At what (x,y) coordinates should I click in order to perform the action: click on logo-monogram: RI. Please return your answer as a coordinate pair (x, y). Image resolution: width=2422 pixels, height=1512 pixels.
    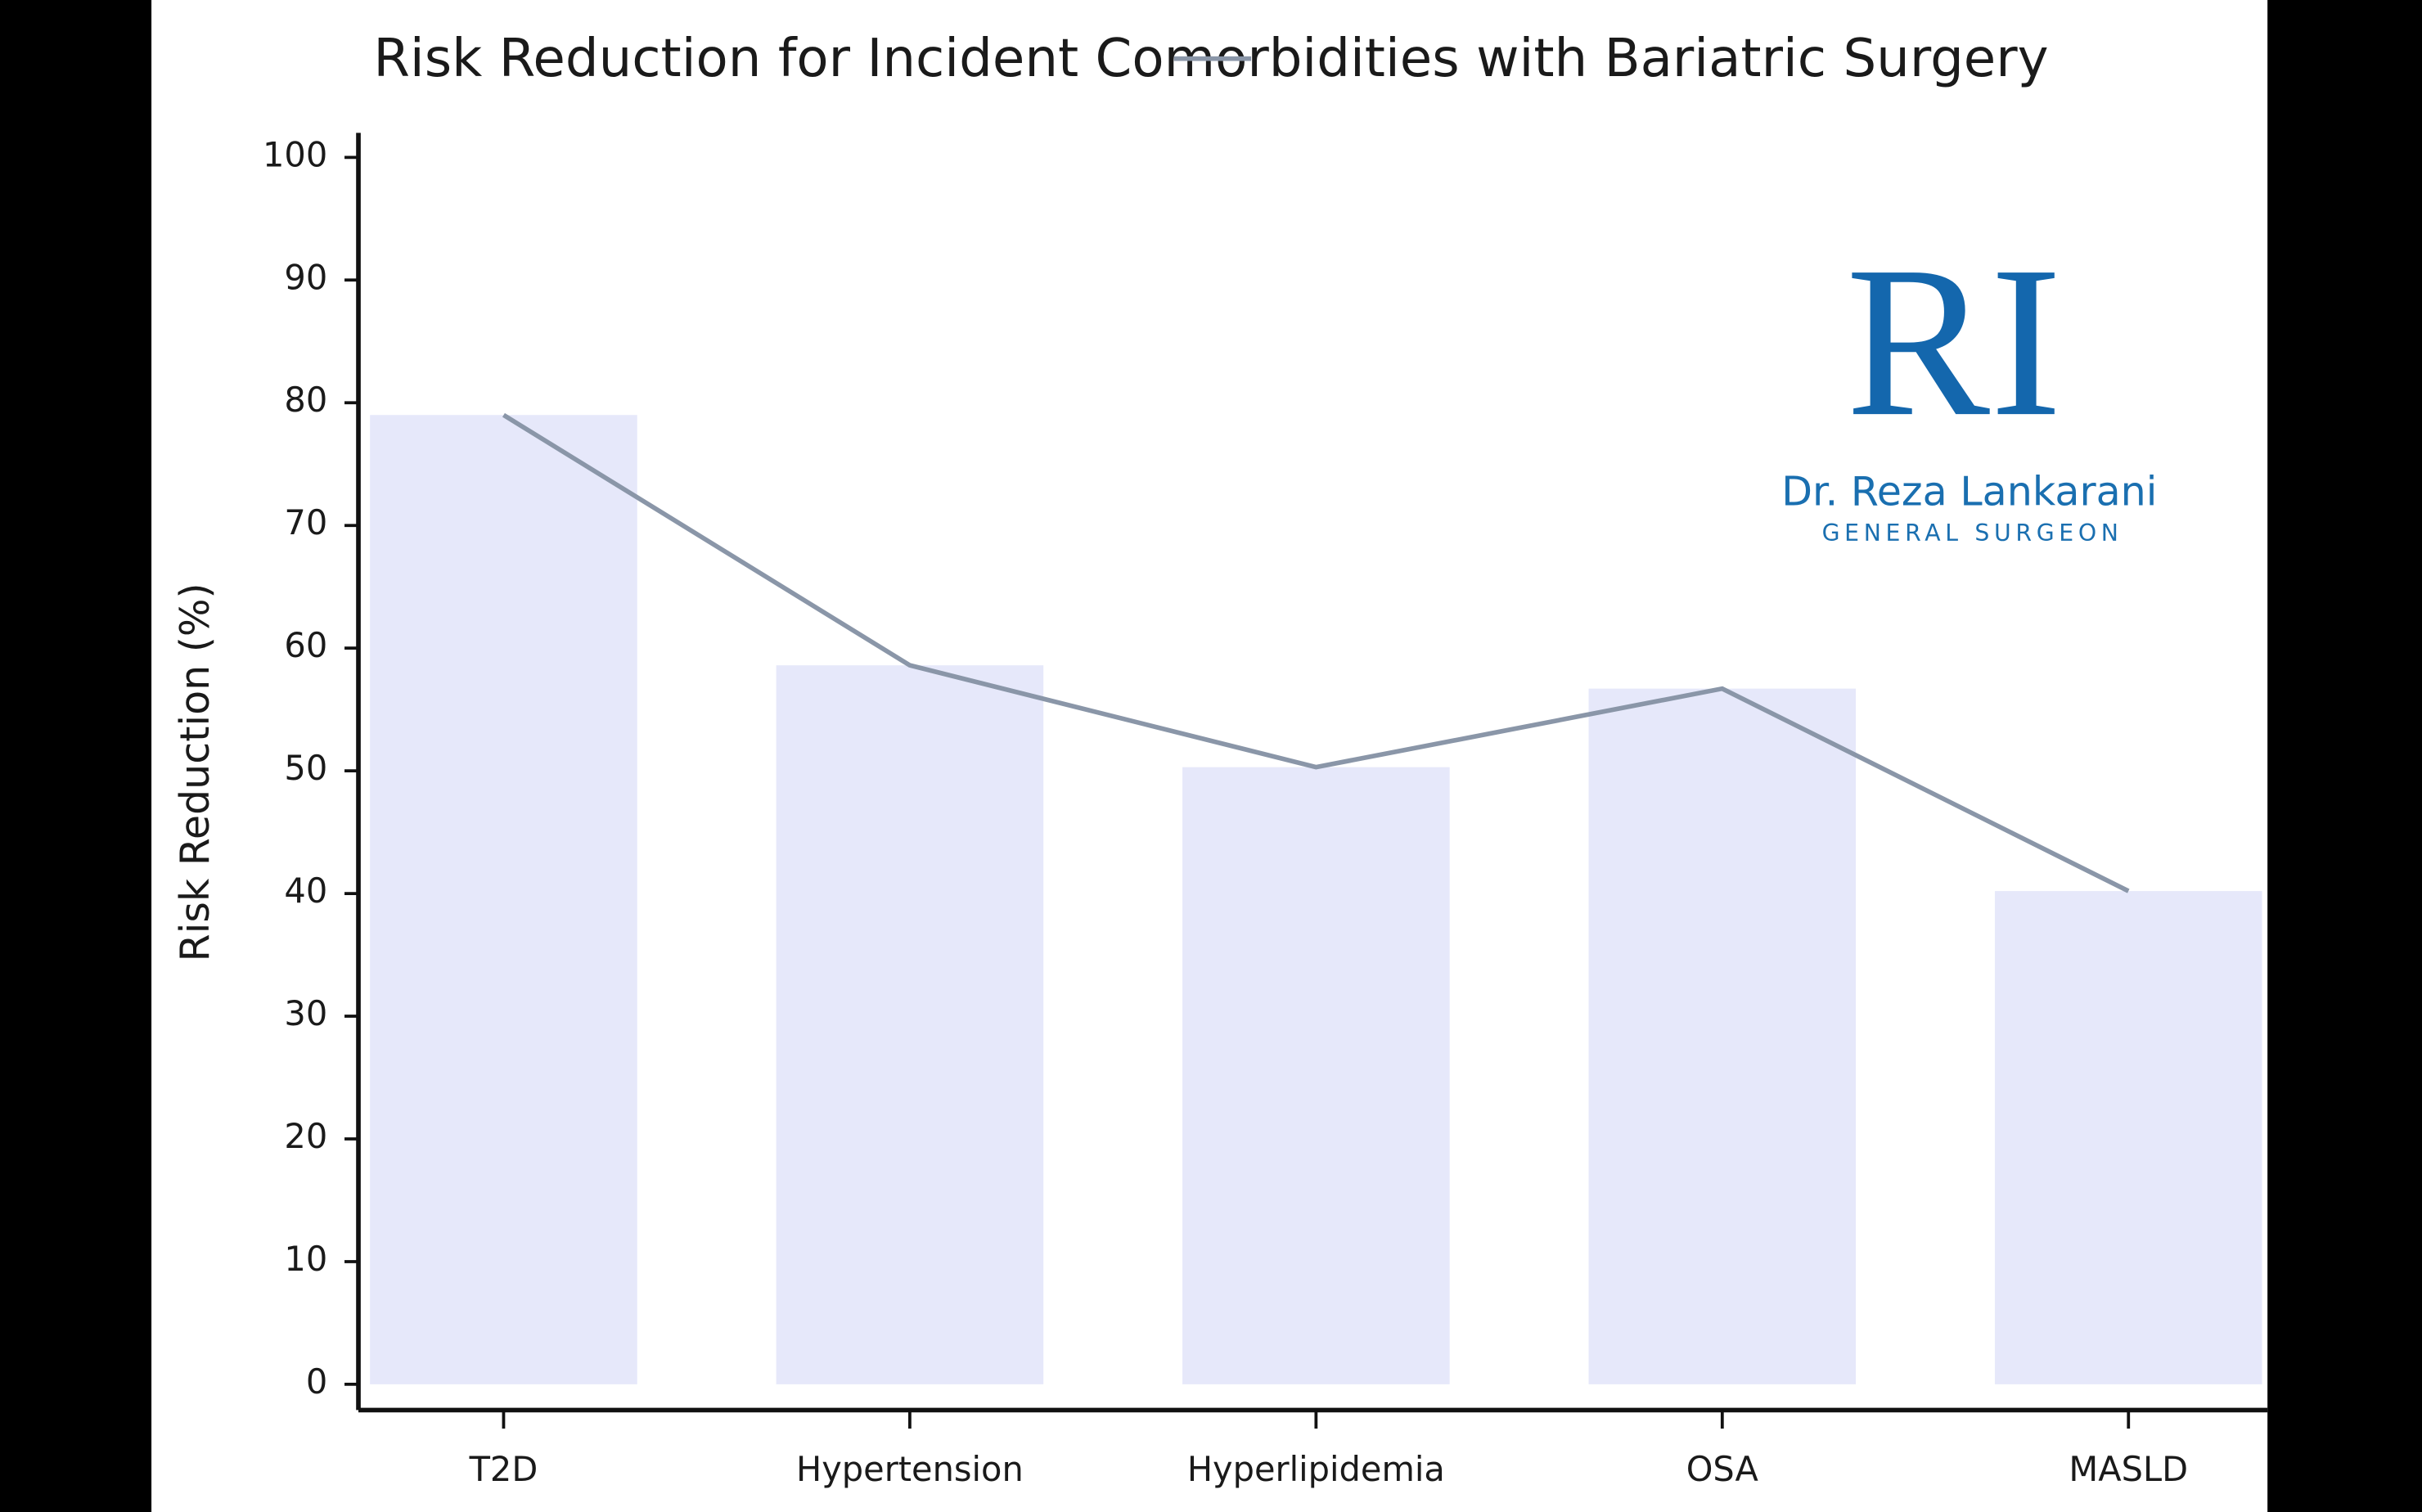
    Looking at the image, I should click on (1954, 342).